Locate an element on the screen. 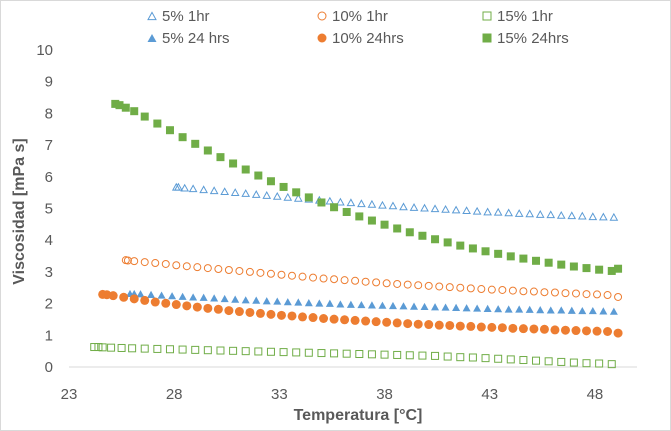 The width and height of the screenshot is (671, 431). y-tick-label: 5 is located at coordinates (49, 209).